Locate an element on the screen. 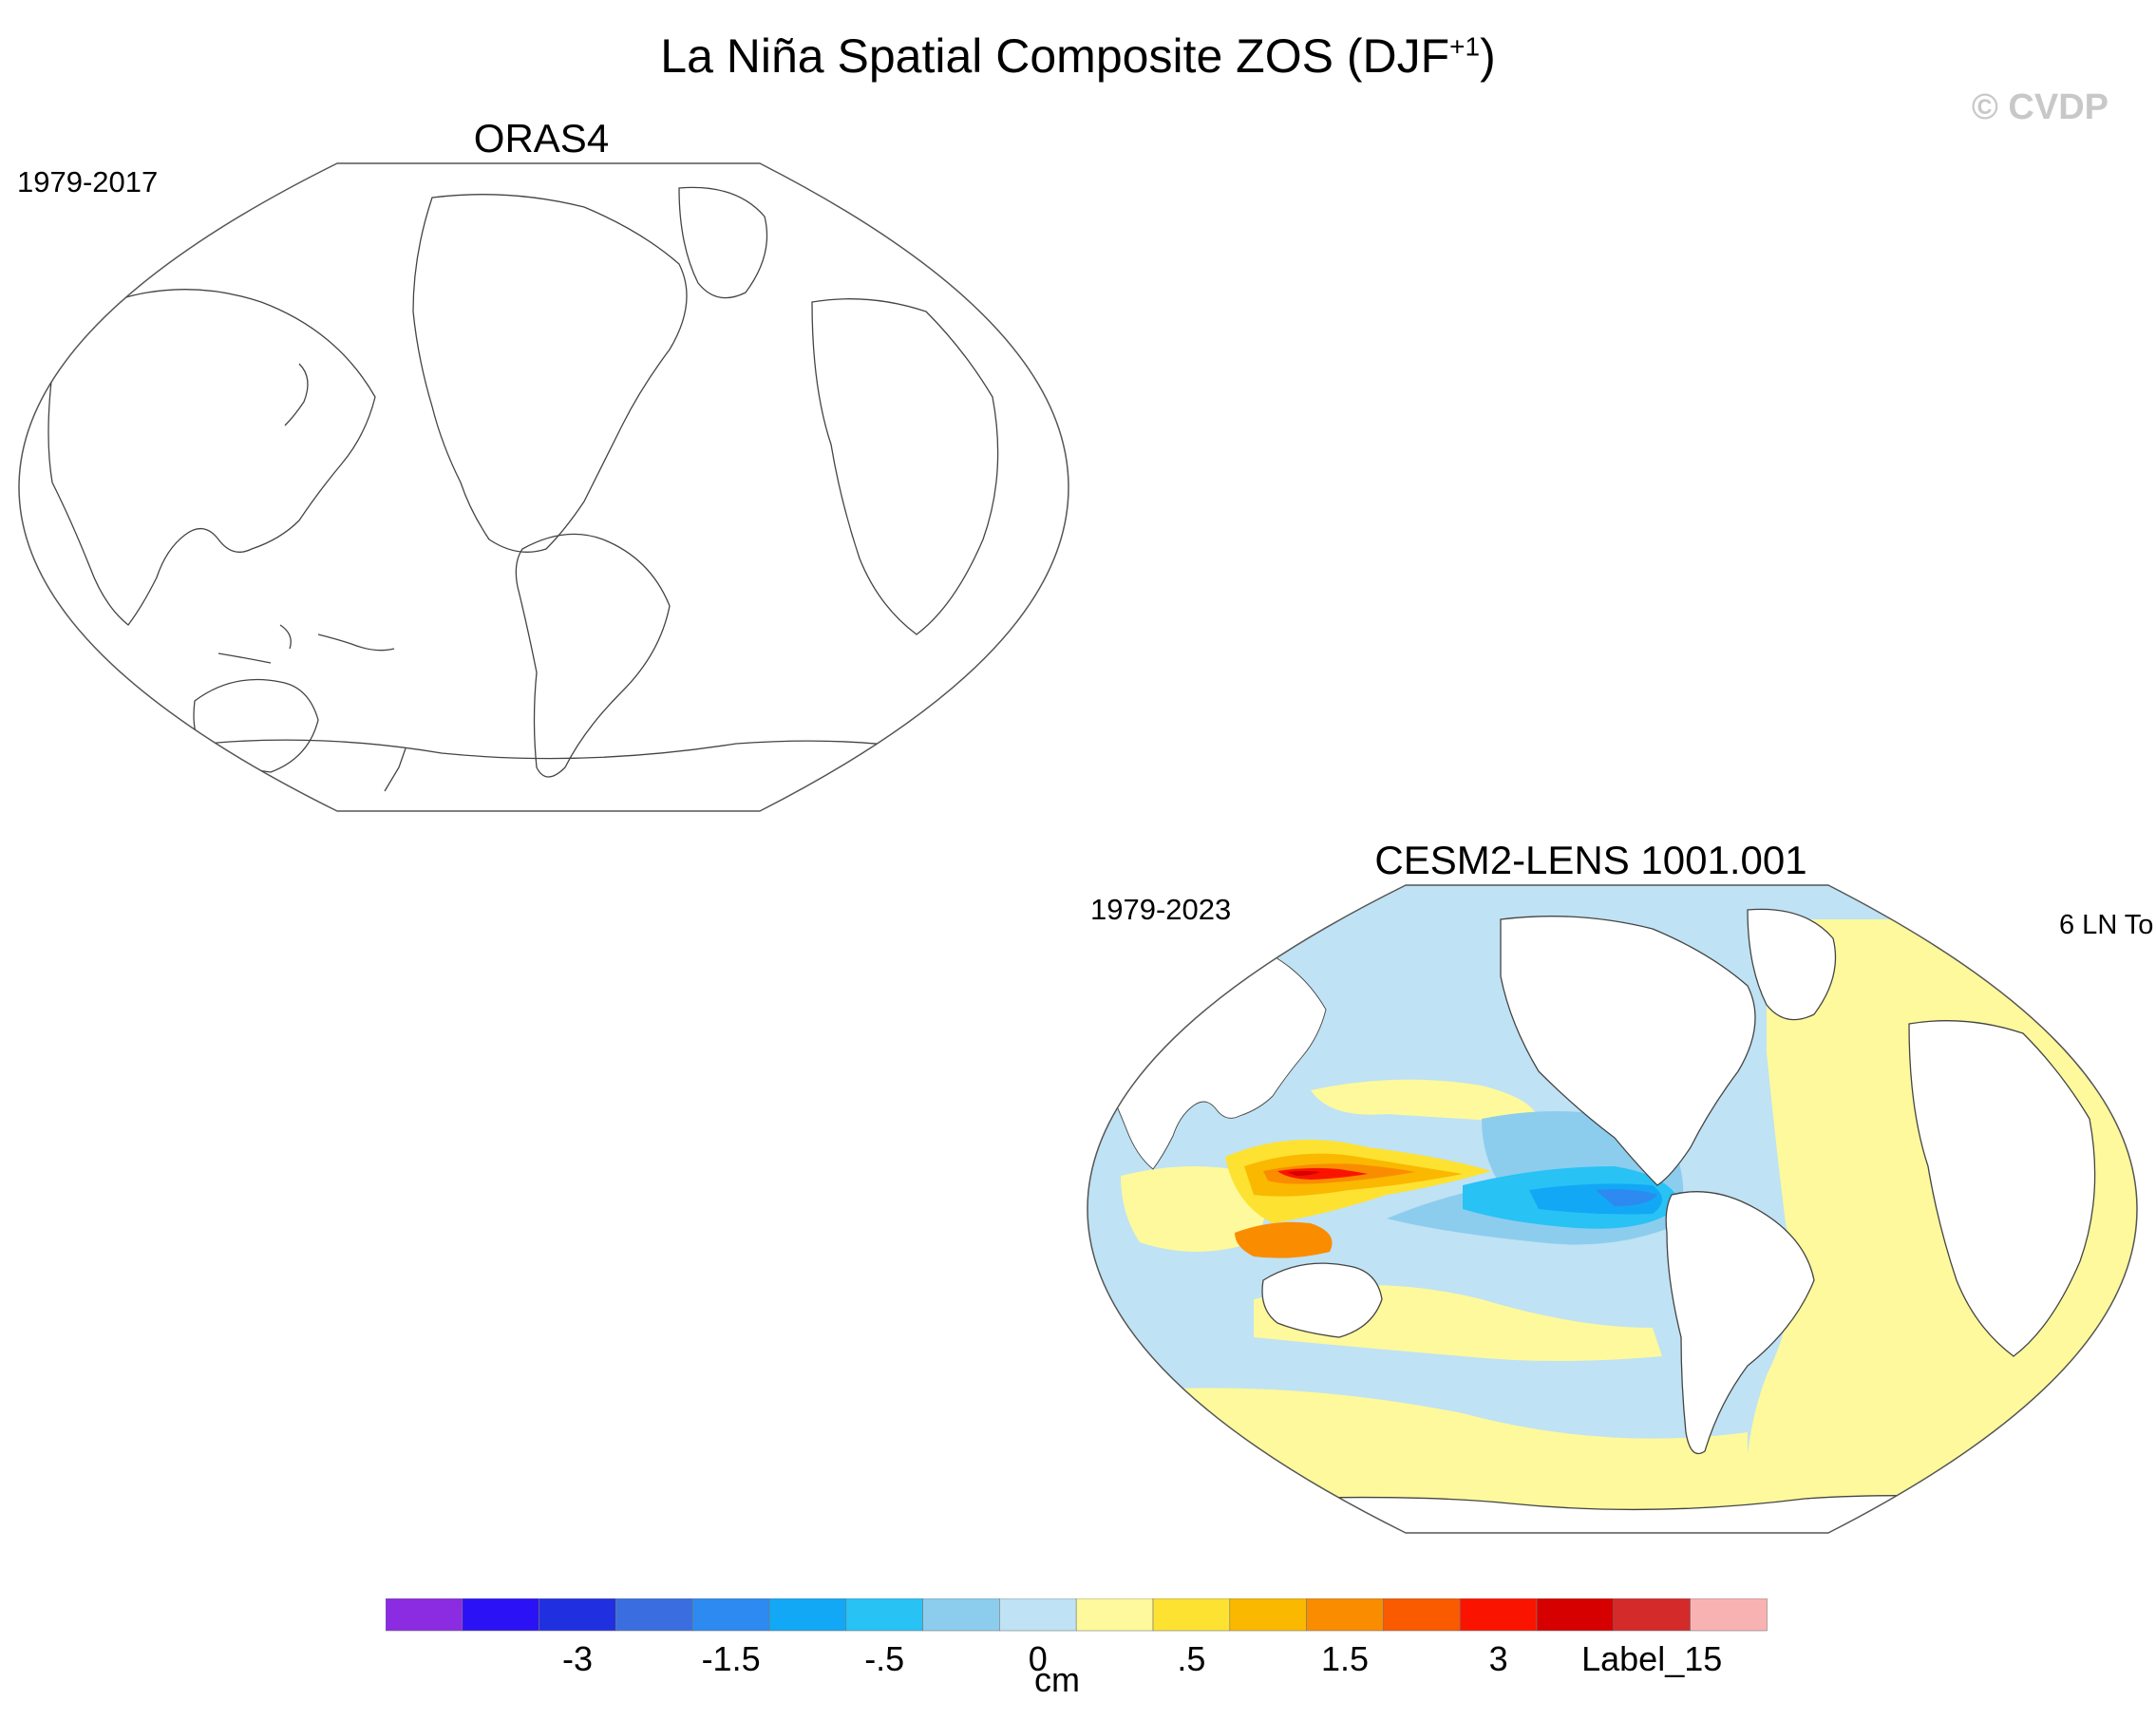 This screenshot has height=1720, width=2156. panel1-coast-australia is located at coordinates (256, 726).